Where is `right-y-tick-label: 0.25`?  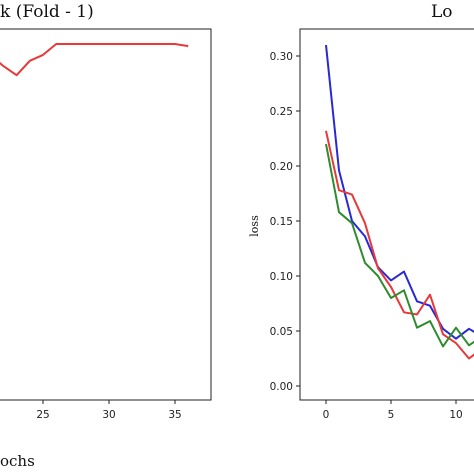
right-y-tick-label: 0.25 is located at coordinates (281, 112).